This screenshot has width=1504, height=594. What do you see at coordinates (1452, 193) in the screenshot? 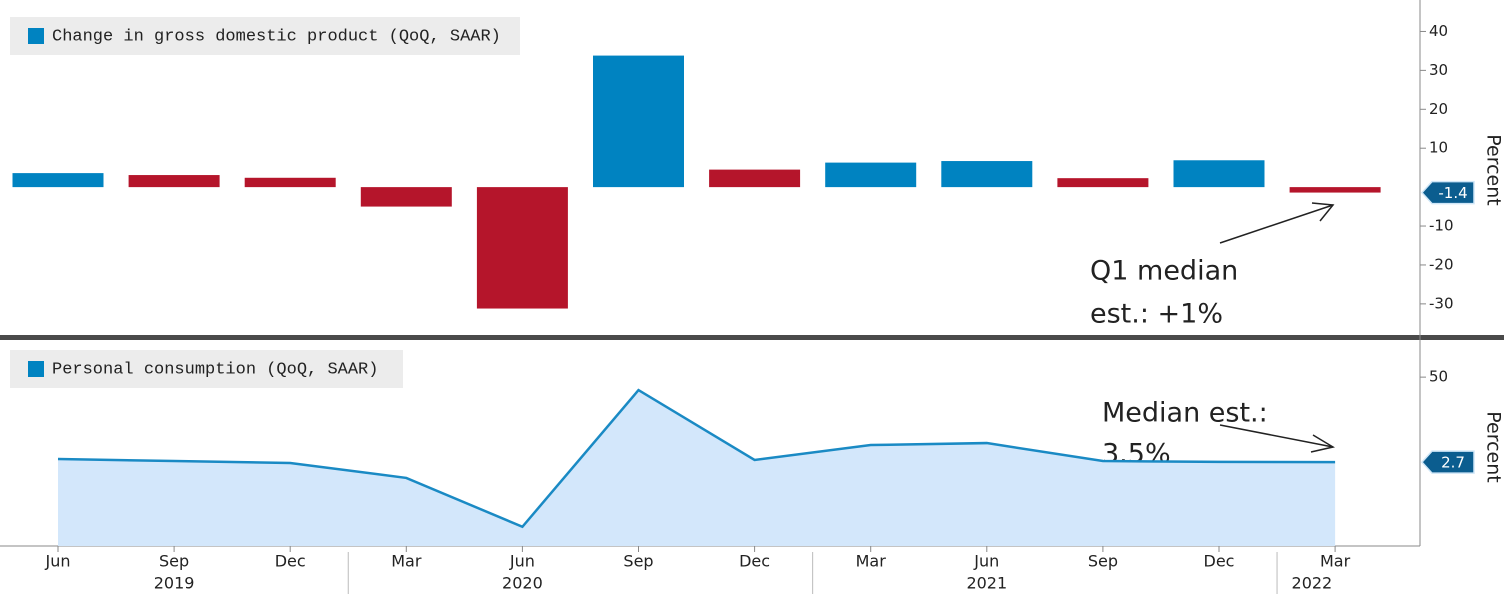
I see `last-value-label: -1.4` at bounding box center [1452, 193].